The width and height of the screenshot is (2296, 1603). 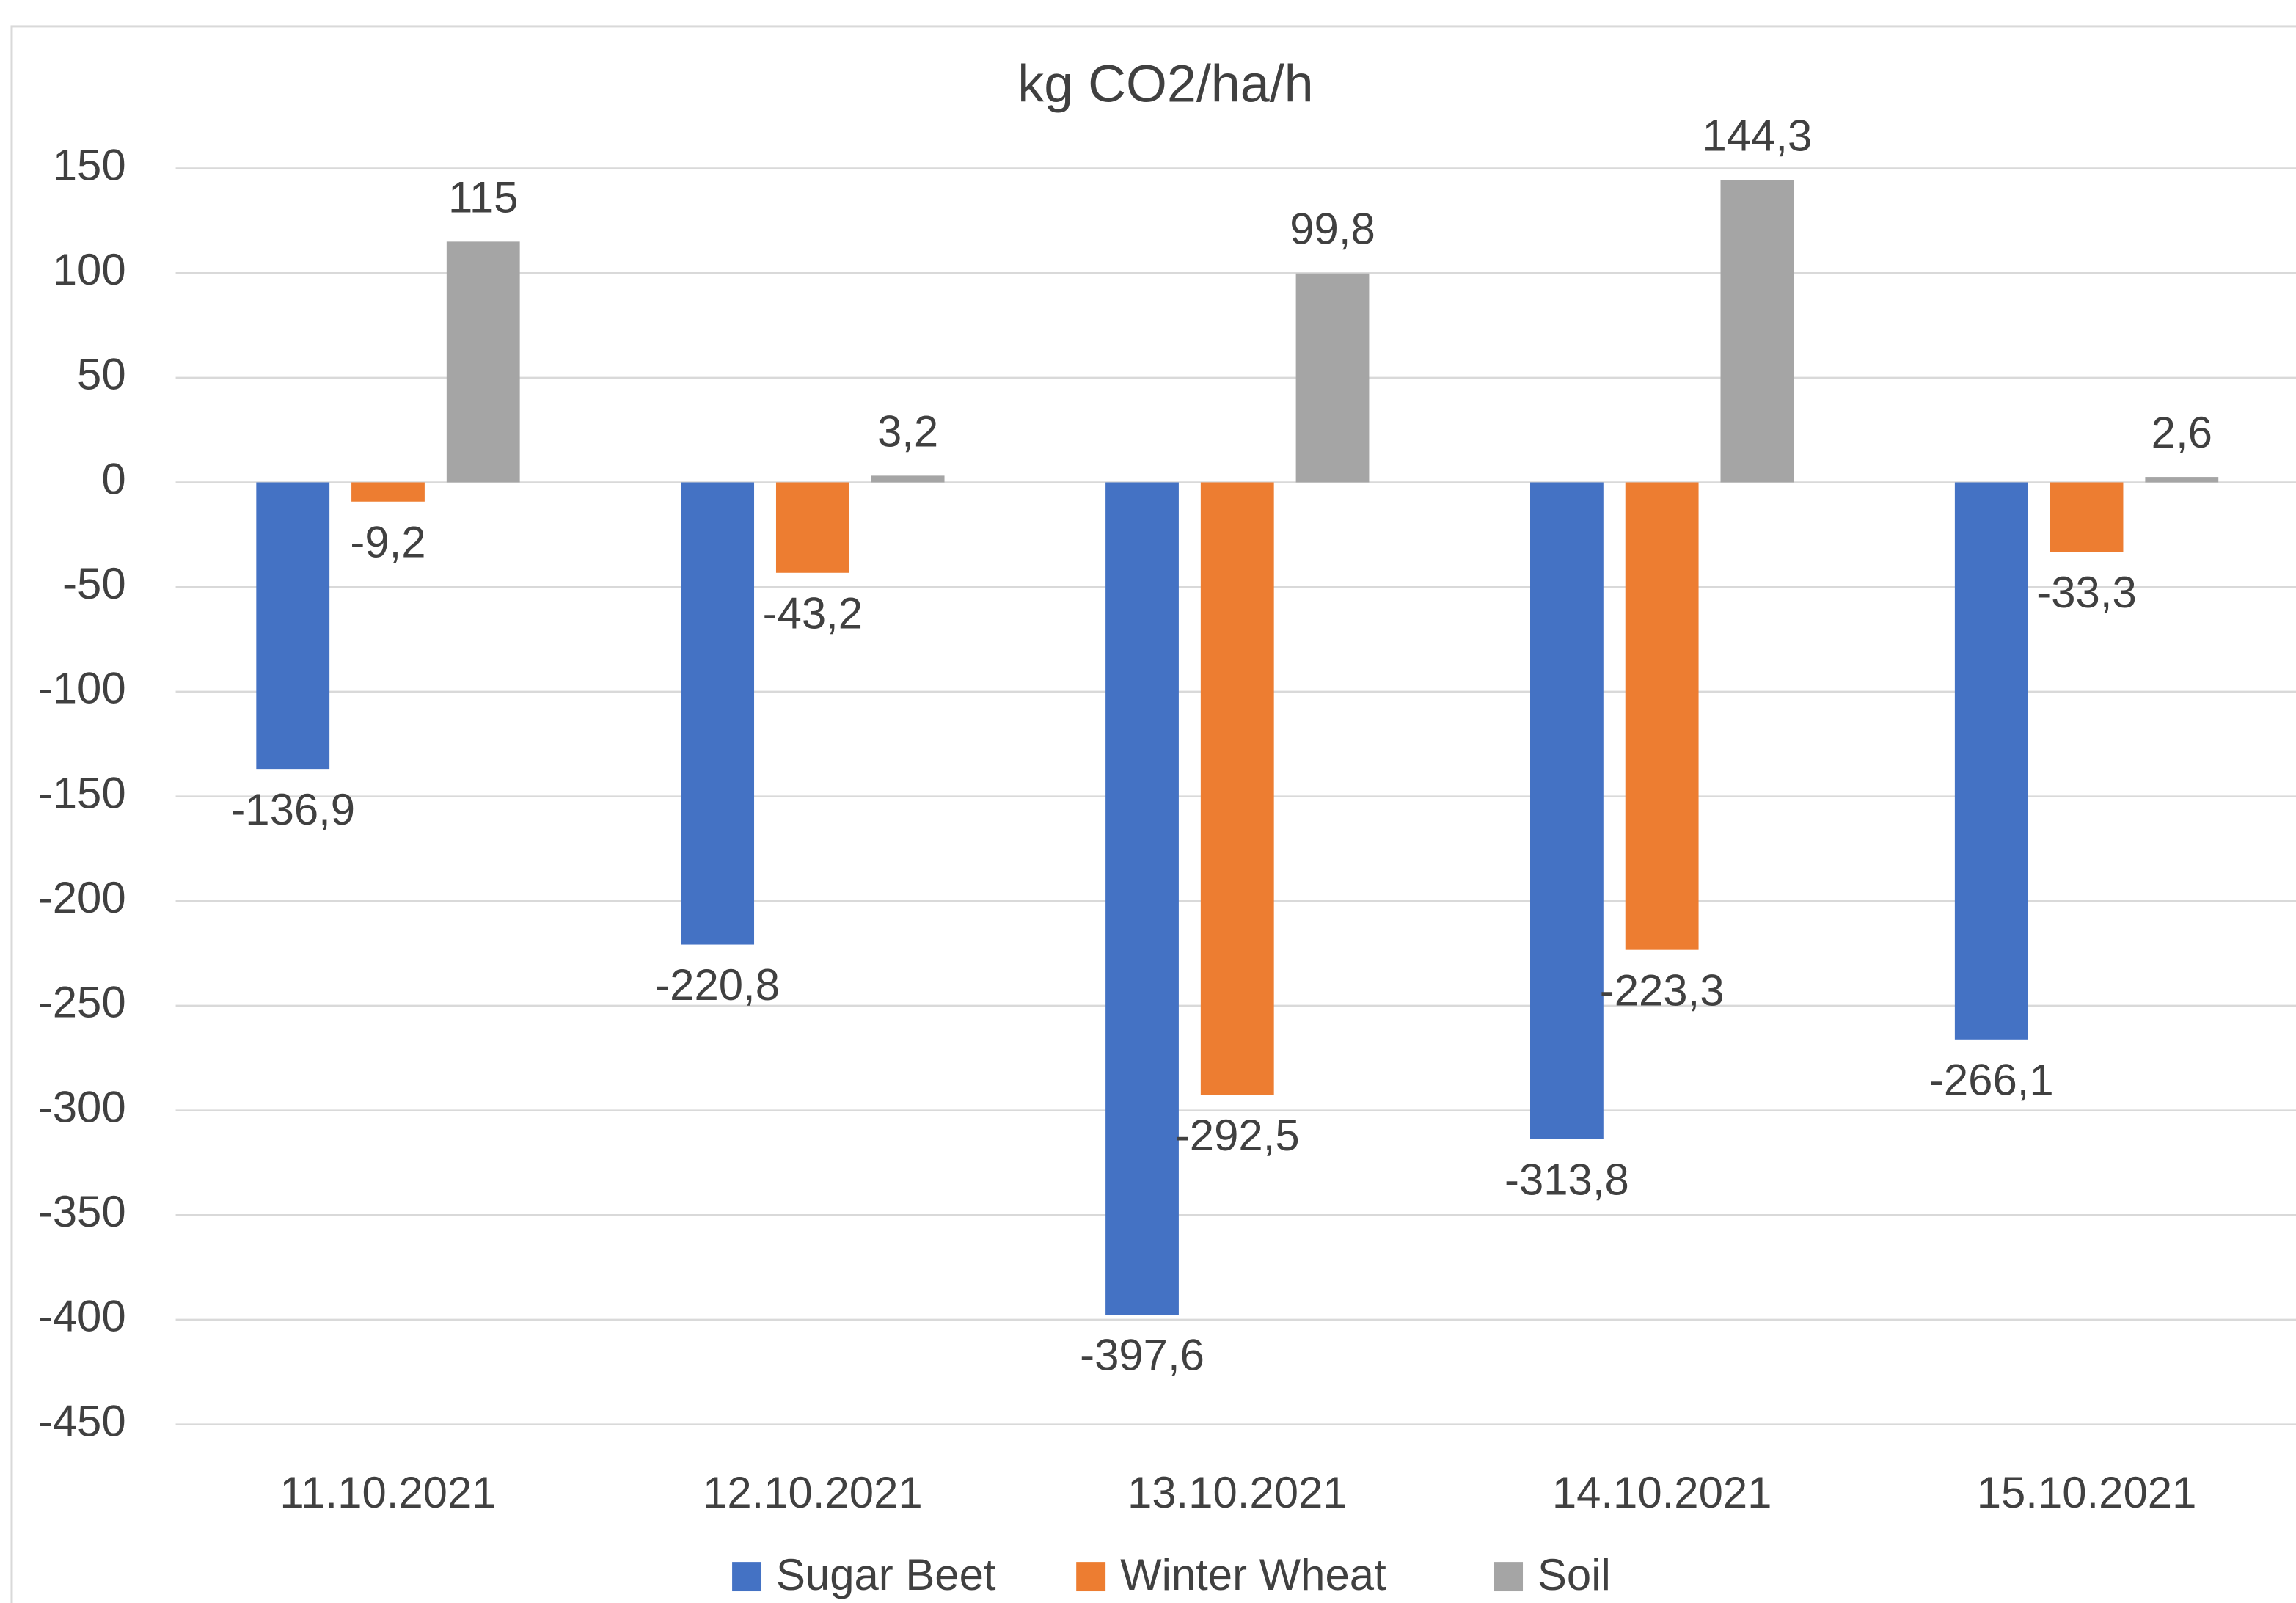 I want to click on y-tick-label: 150, so click(x=89, y=164).